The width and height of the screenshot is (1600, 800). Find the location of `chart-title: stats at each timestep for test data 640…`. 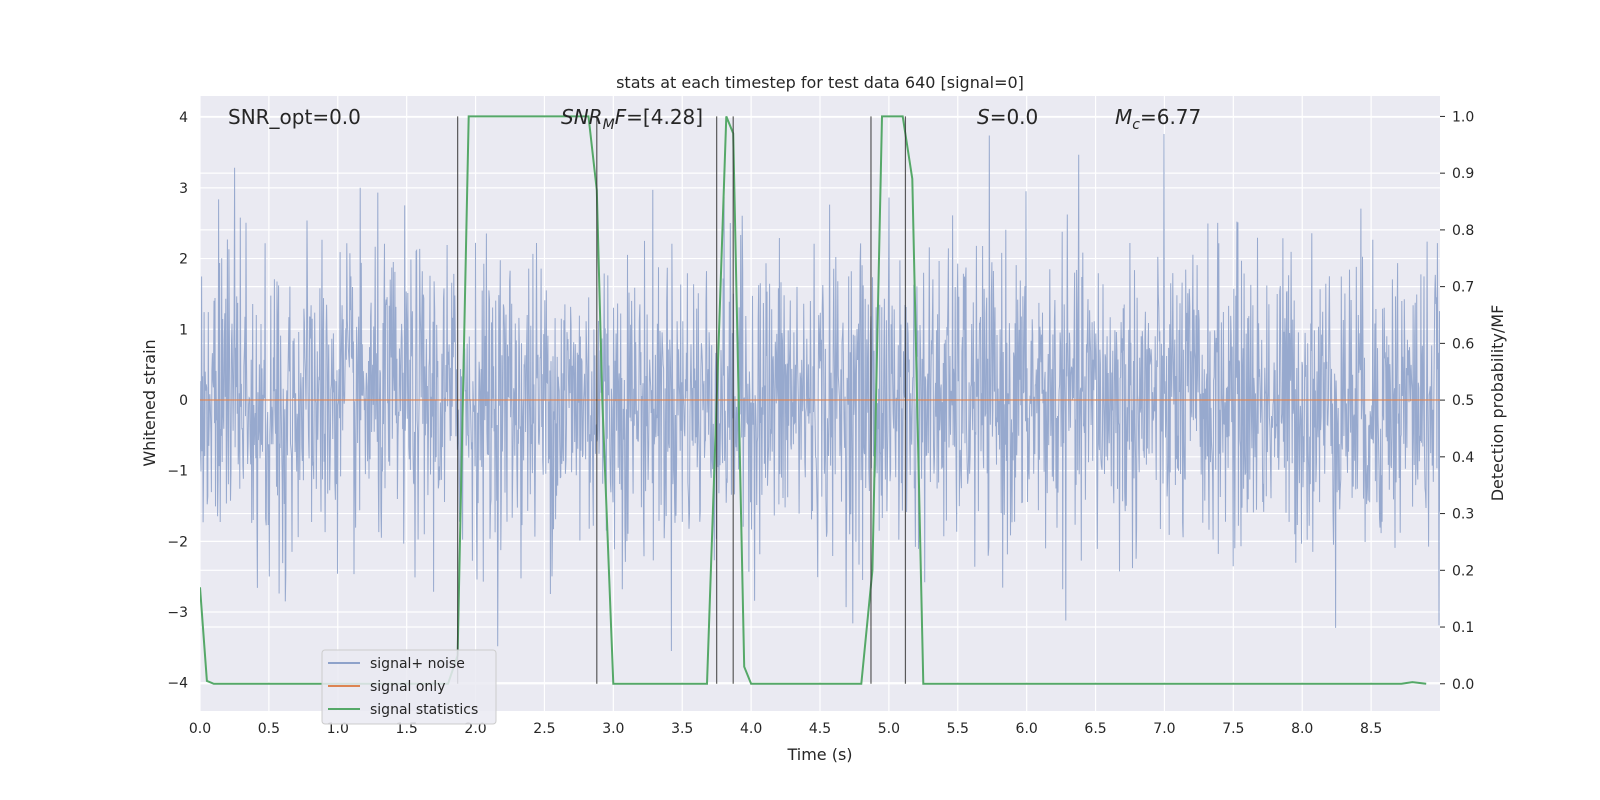

chart-title: stats at each timestep for test data 640… is located at coordinates (820, 82).